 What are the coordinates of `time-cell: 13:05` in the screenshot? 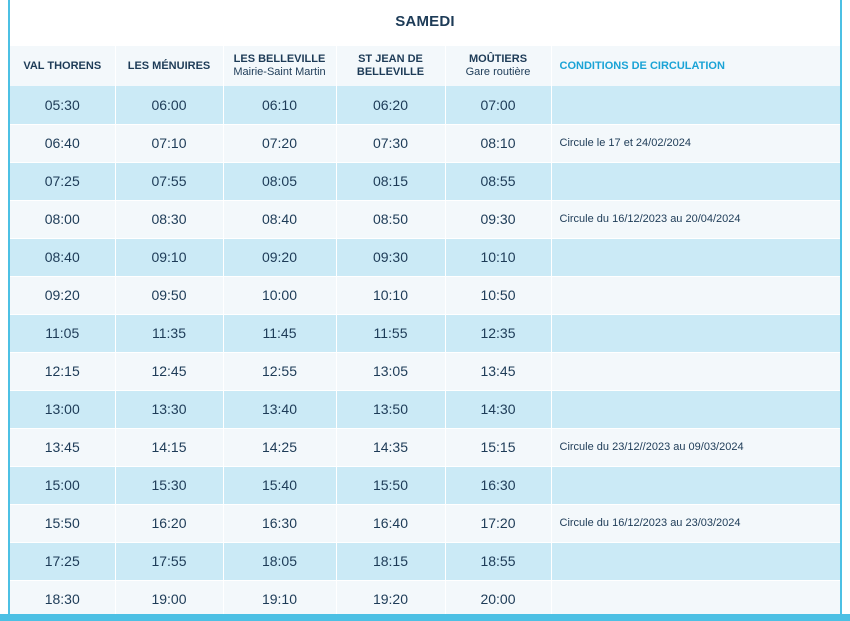 It's located at (391, 371).